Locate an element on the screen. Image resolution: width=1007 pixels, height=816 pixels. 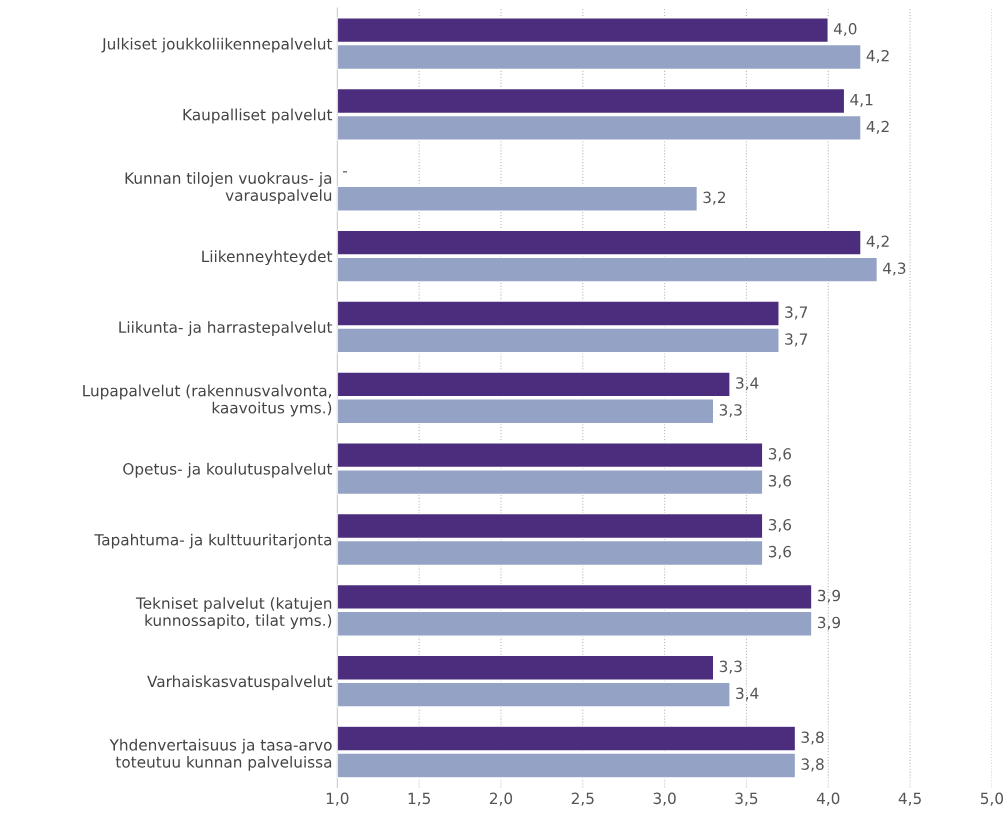
x-tick-label: 2,5 is located at coordinates (582, 799).